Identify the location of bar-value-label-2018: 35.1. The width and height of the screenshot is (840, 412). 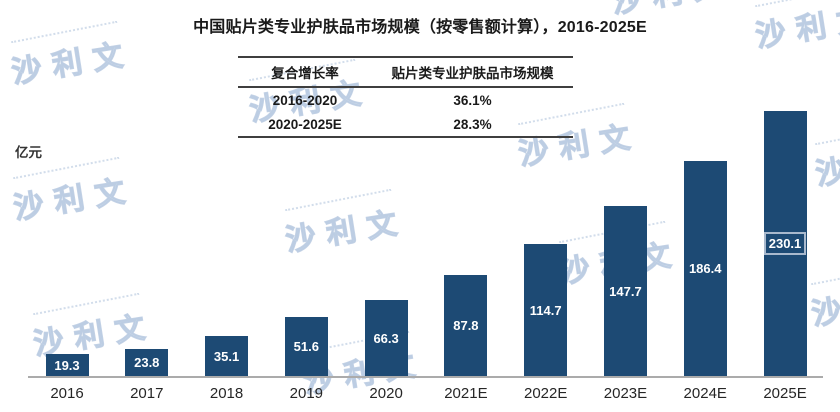
(226, 356).